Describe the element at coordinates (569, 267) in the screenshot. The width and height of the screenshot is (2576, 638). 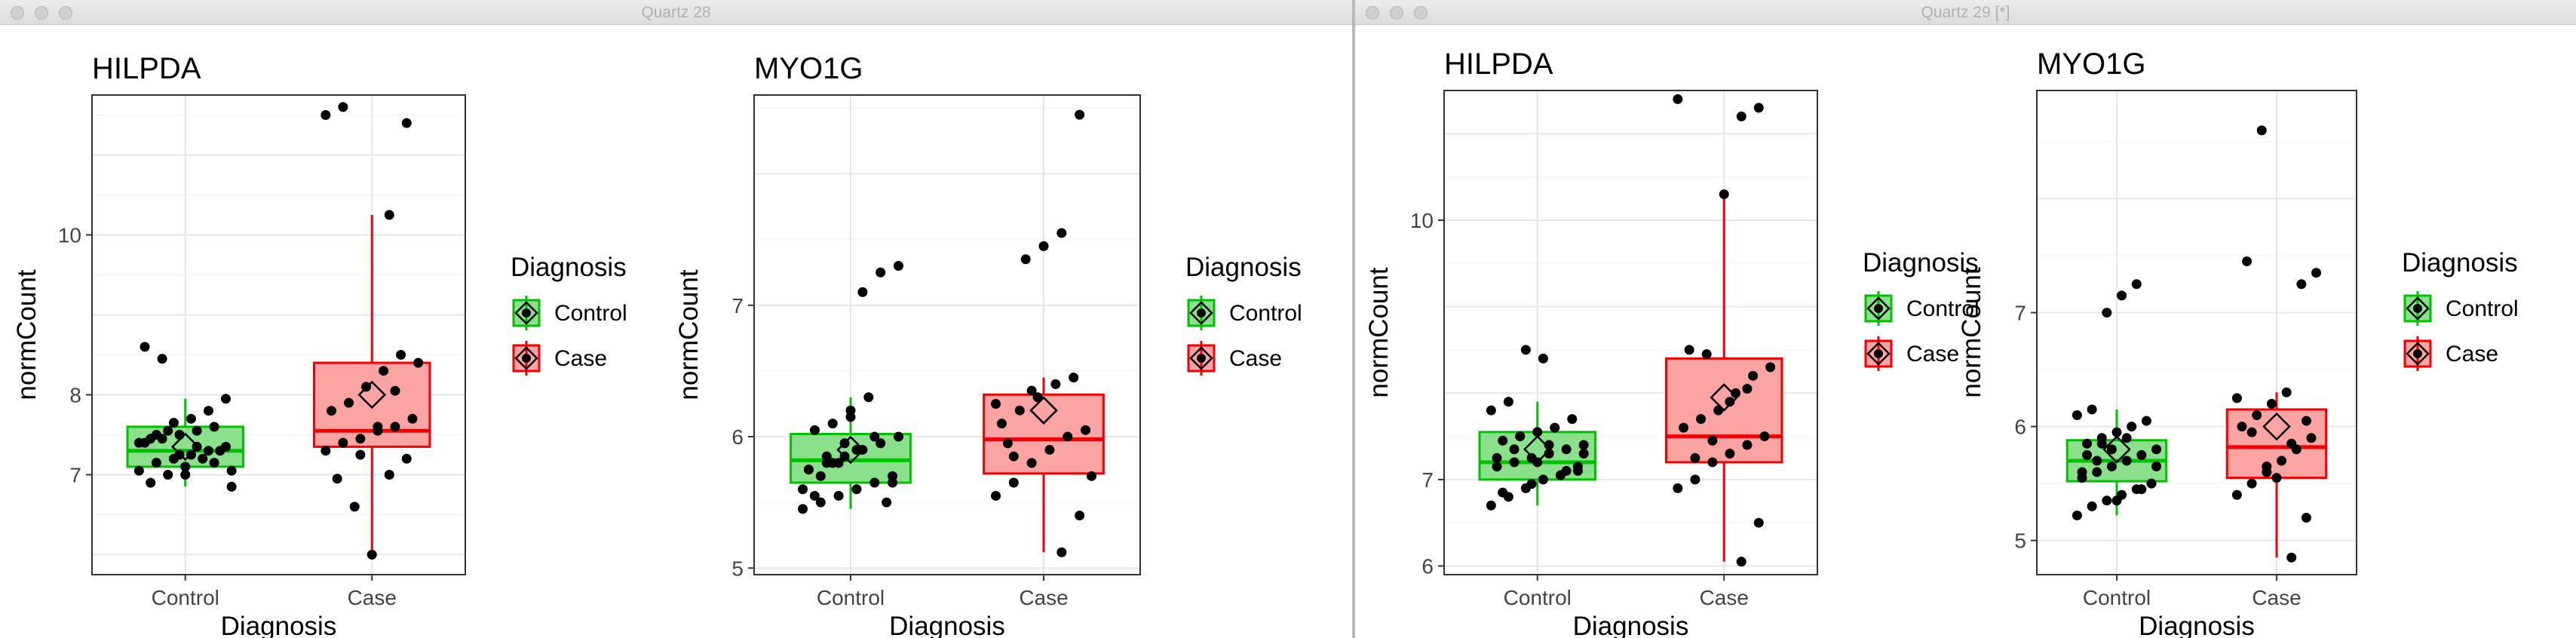
I see `legend-title: Diagnosis` at that location.